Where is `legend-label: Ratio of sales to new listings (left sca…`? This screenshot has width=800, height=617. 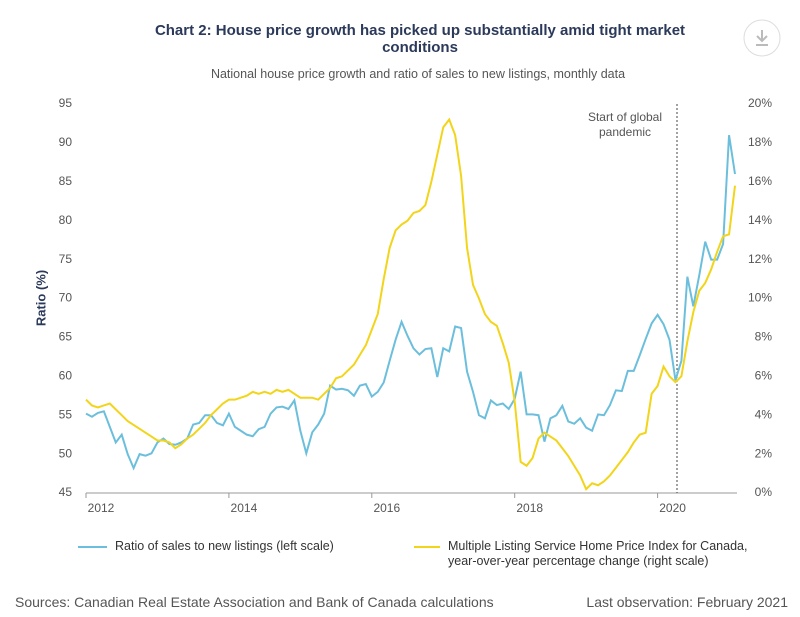 legend-label: Ratio of sales to new listings (left sca… is located at coordinates (224, 546).